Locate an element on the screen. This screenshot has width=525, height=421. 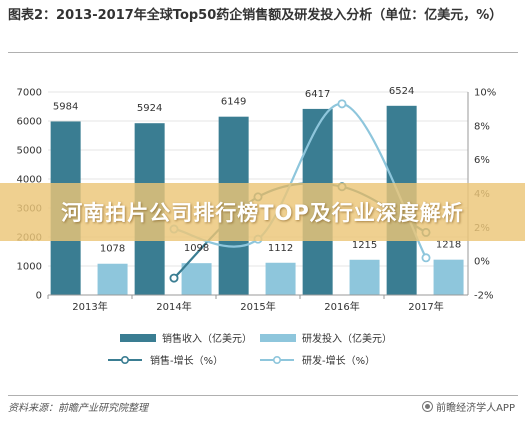
legend-label: 销售-增长（%） is located at coordinates (186, 360).